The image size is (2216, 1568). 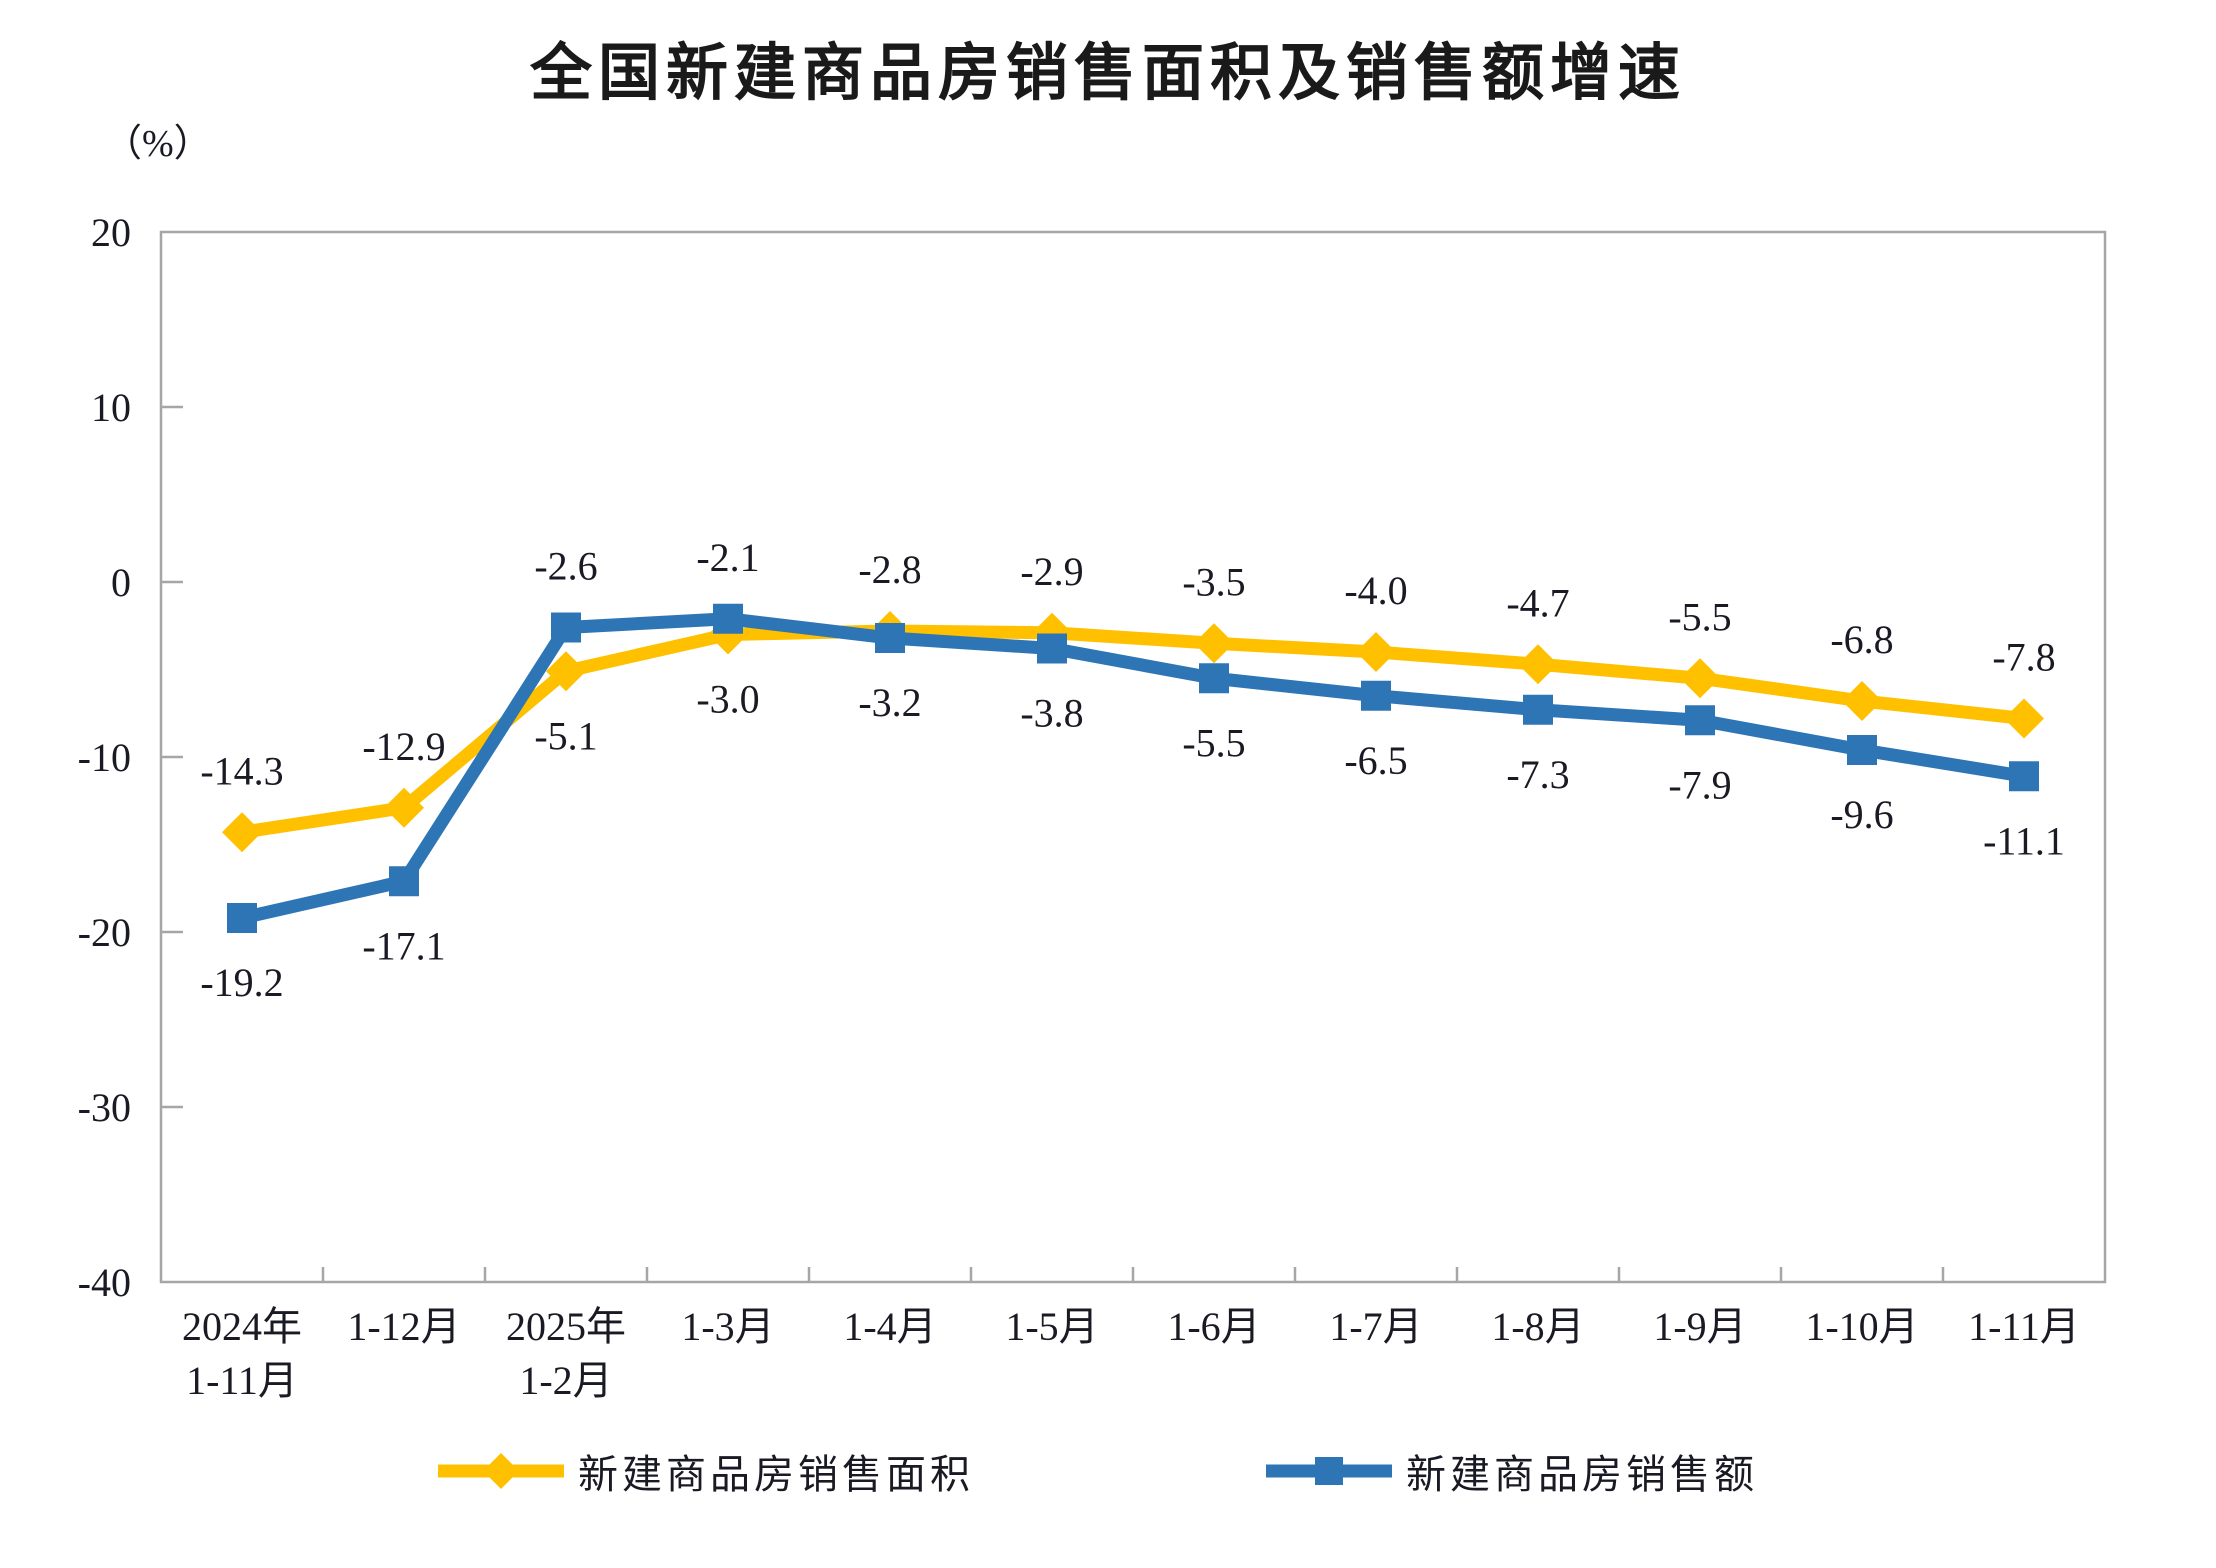 What do you see at coordinates (111, 232) in the screenshot?
I see `y-axis-tick-label: 20` at bounding box center [111, 232].